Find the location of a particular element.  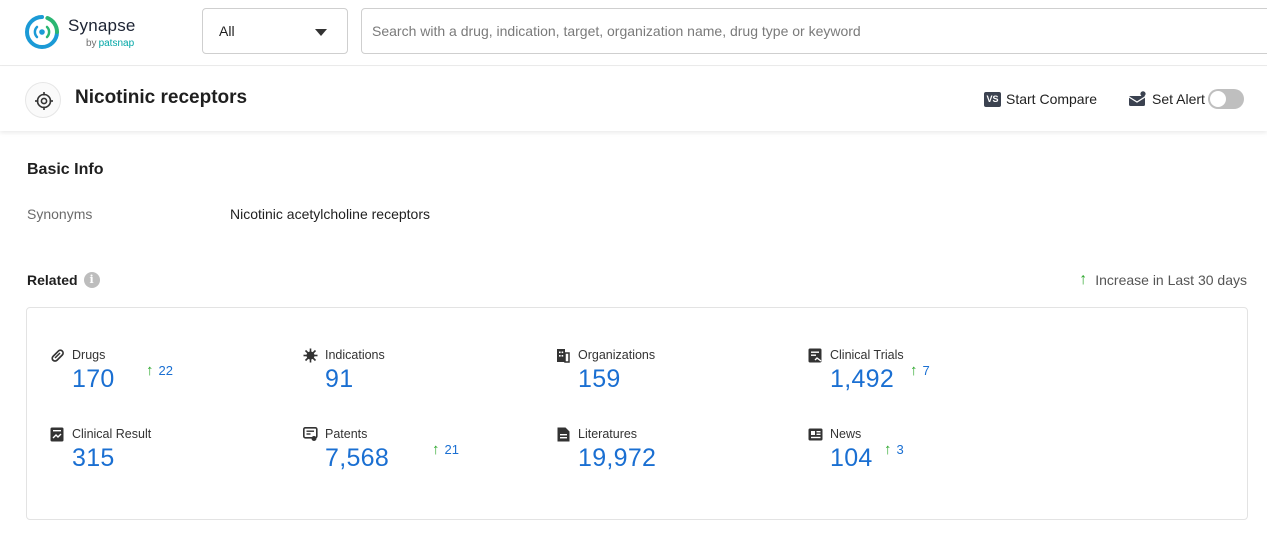

related-heading-row: Related i is located at coordinates (63, 280).